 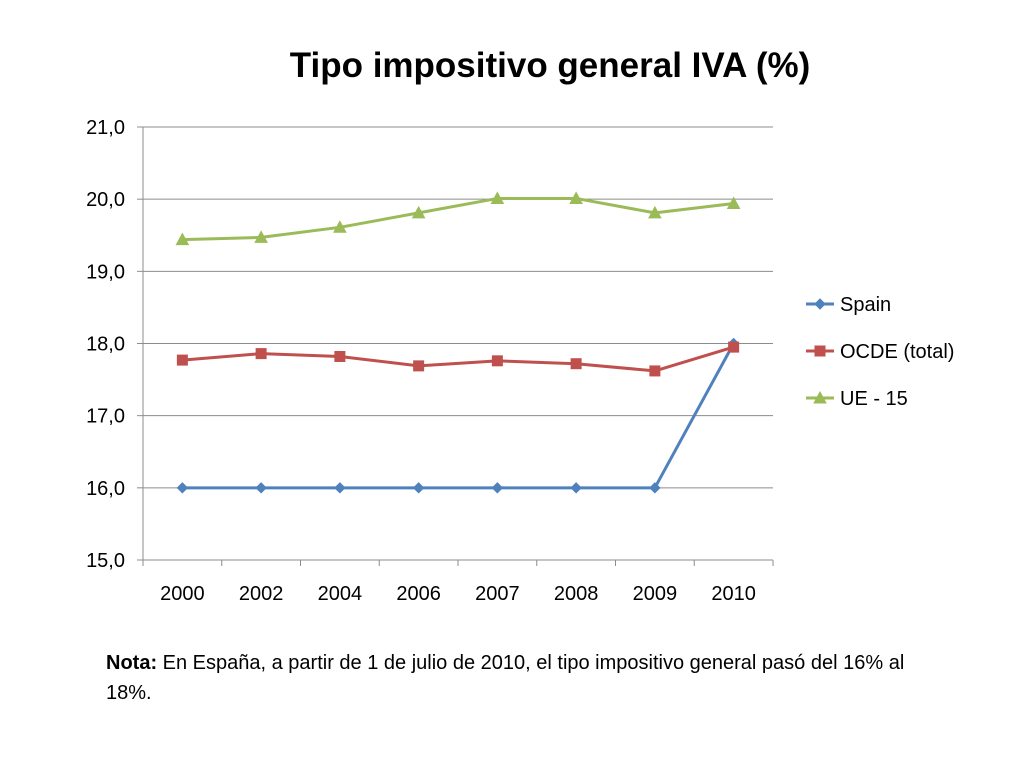 I want to click on legend: Spain OCDE (total) UE - 15, so click(x=880, y=352).